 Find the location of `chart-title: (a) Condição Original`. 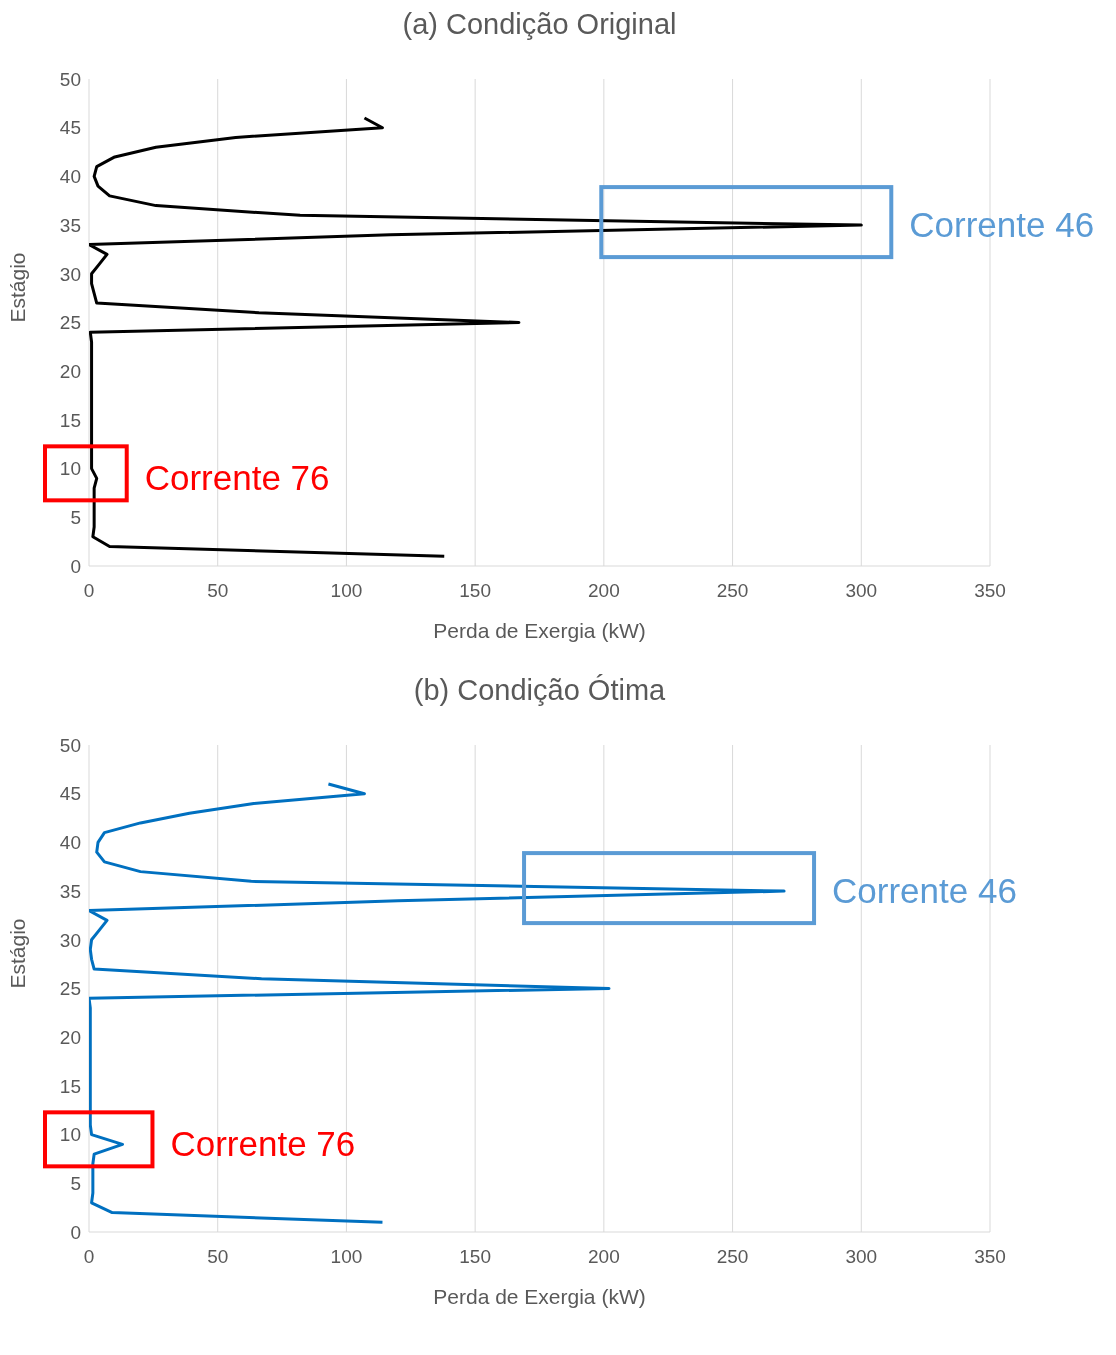

chart-title: (a) Condição Original is located at coordinates (539, 24).